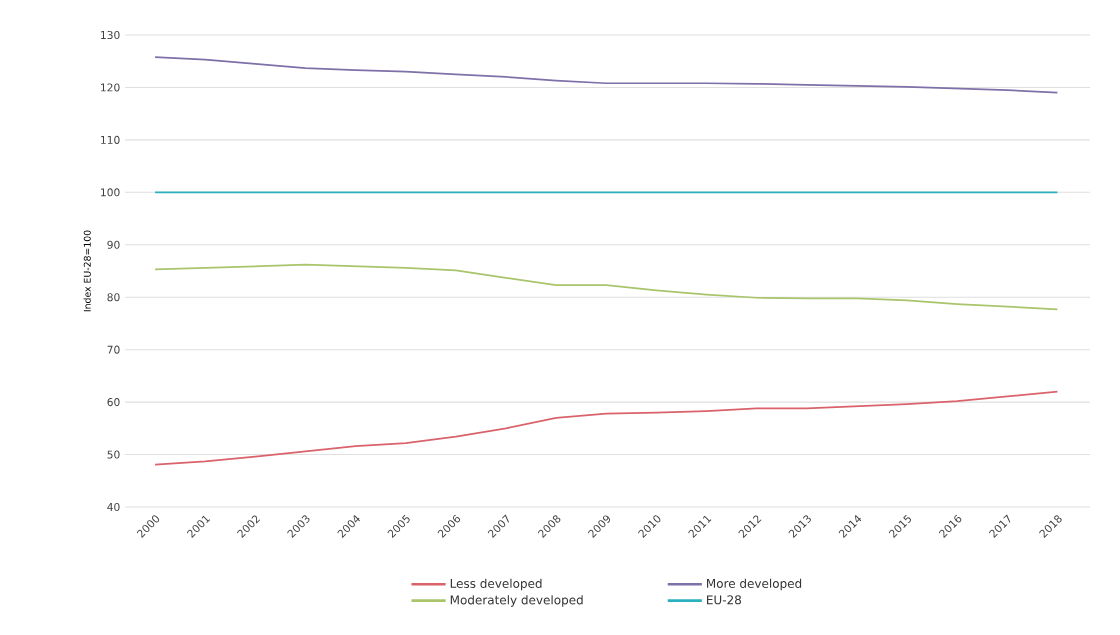 This screenshot has width=1120, height=635. Describe the element at coordinates (113, 297) in the screenshot. I see `y-tick-label: 80` at that location.